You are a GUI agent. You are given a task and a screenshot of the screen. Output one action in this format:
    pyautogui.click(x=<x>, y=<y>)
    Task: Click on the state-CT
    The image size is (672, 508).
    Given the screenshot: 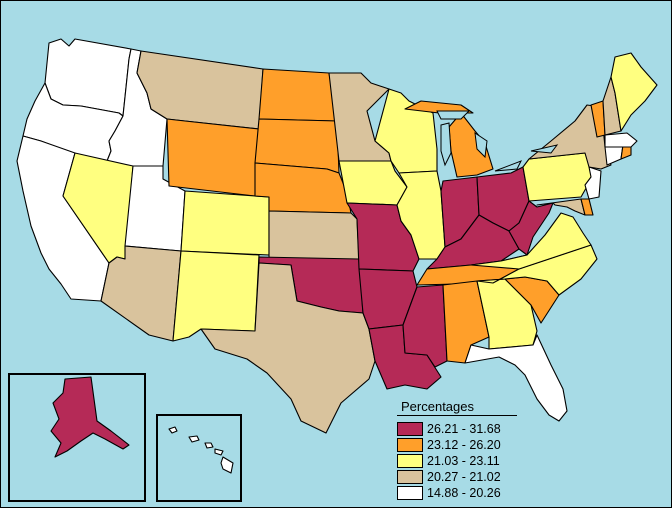 What is the action you would take?
    pyautogui.click(x=614, y=155)
    